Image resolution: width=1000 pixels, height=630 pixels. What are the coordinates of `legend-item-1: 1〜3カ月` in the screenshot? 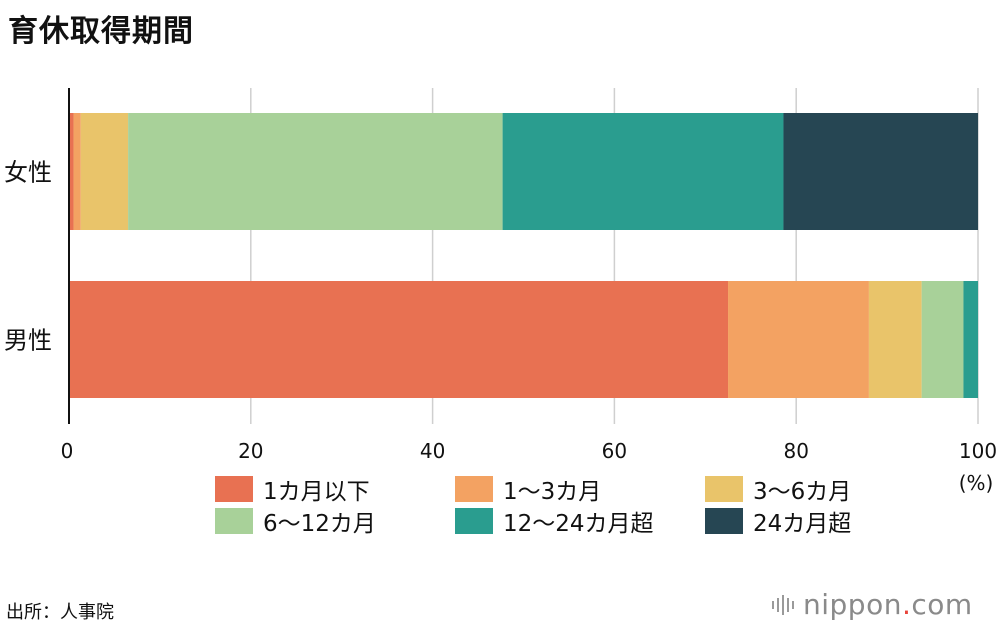 It's located at (580, 489).